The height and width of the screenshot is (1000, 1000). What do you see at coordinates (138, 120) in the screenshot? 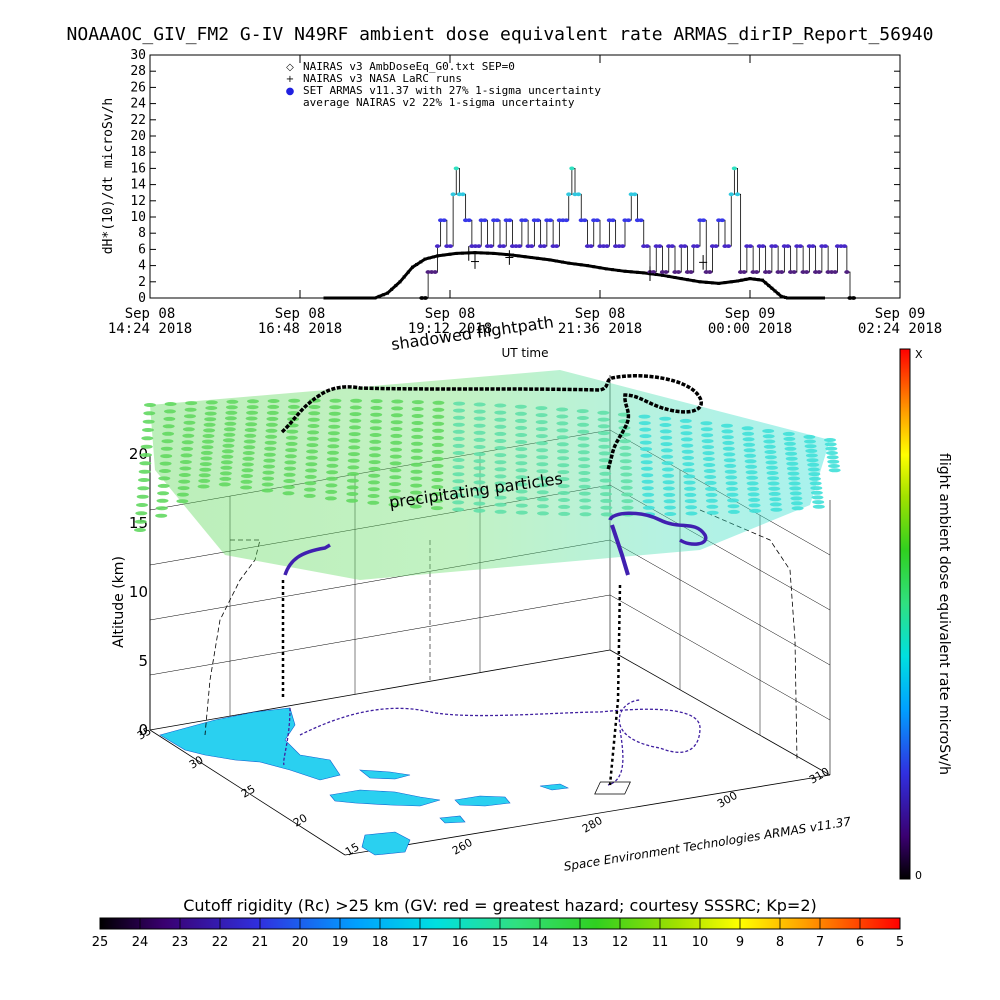
I see `y-tick-label: 22` at bounding box center [138, 120].